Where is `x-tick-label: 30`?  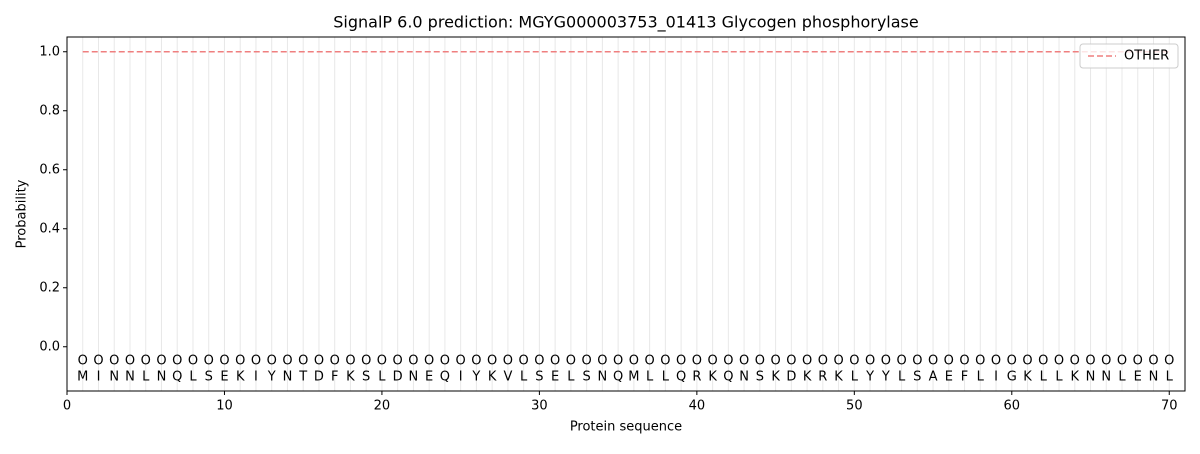 x-tick-label: 30 is located at coordinates (539, 406).